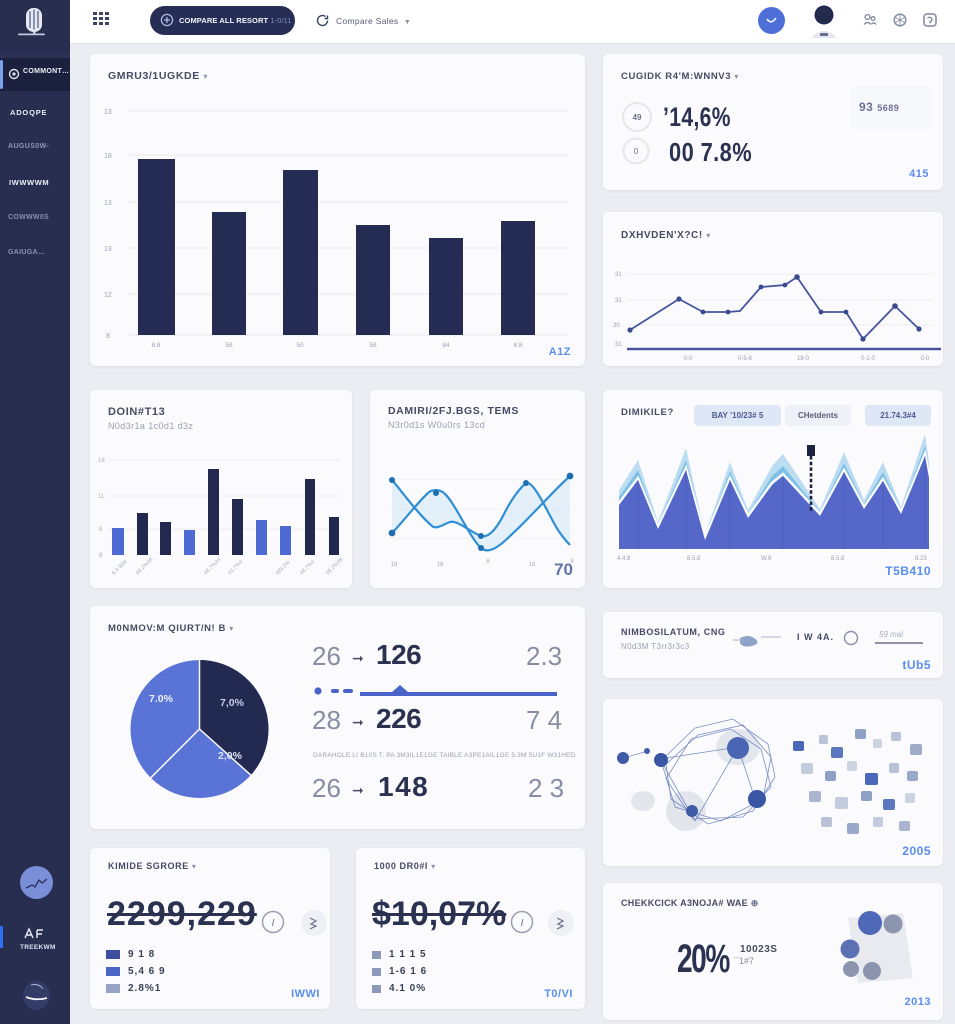 Image resolution: width=955 pixels, height=1024 pixels. Describe the element at coordinates (235, 567) in the screenshot. I see `svg-text: 43.7%4` at that location.